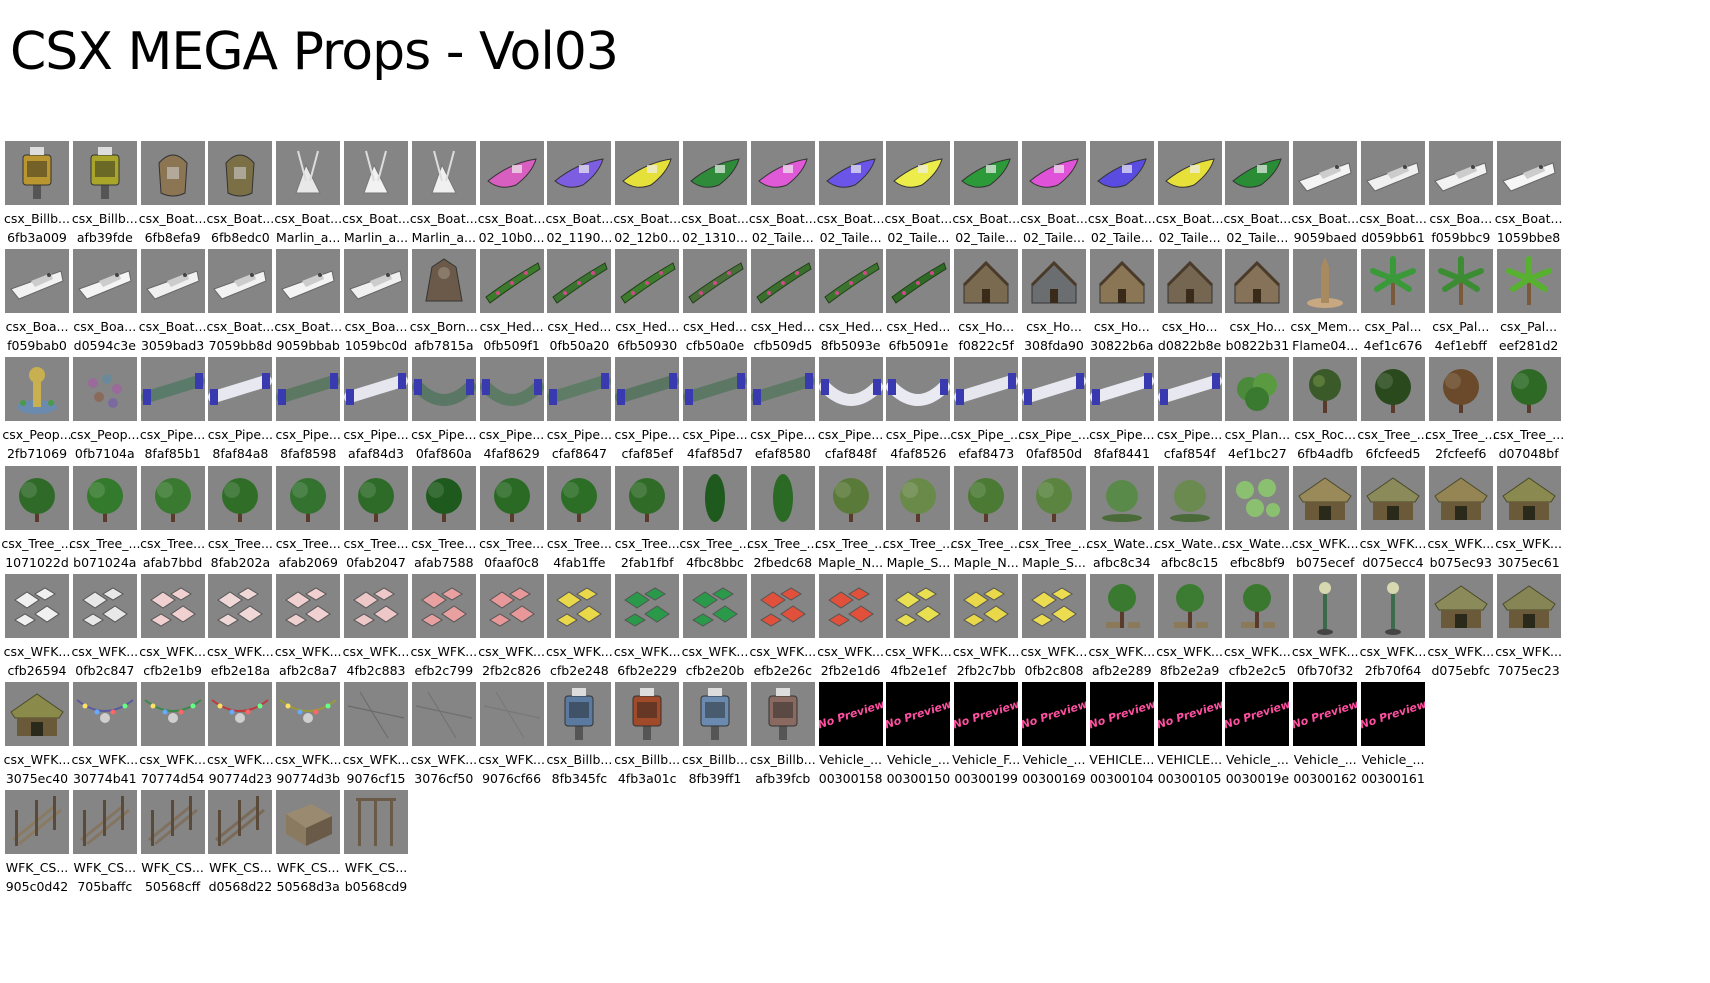 The height and width of the screenshot is (983, 1710). I want to click on file-item: No Preview VEHICLE... 00300104, so click(1122, 737).